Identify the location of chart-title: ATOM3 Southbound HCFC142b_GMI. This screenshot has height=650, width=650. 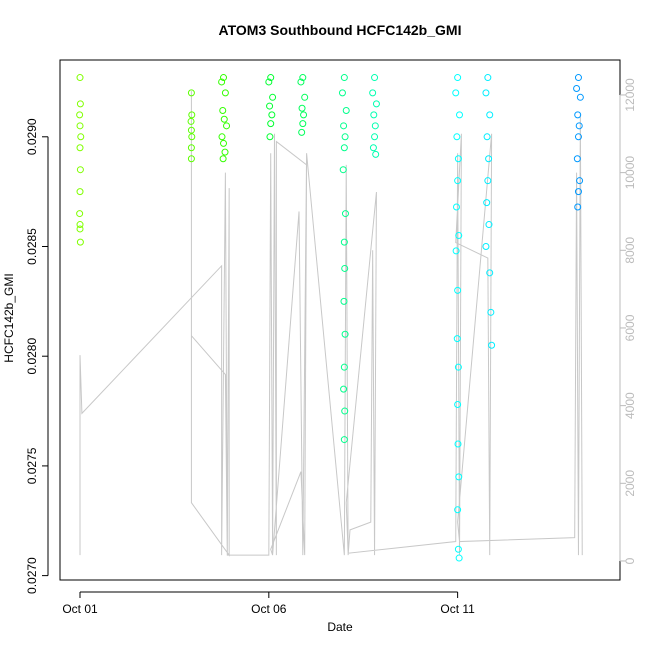
(340, 30).